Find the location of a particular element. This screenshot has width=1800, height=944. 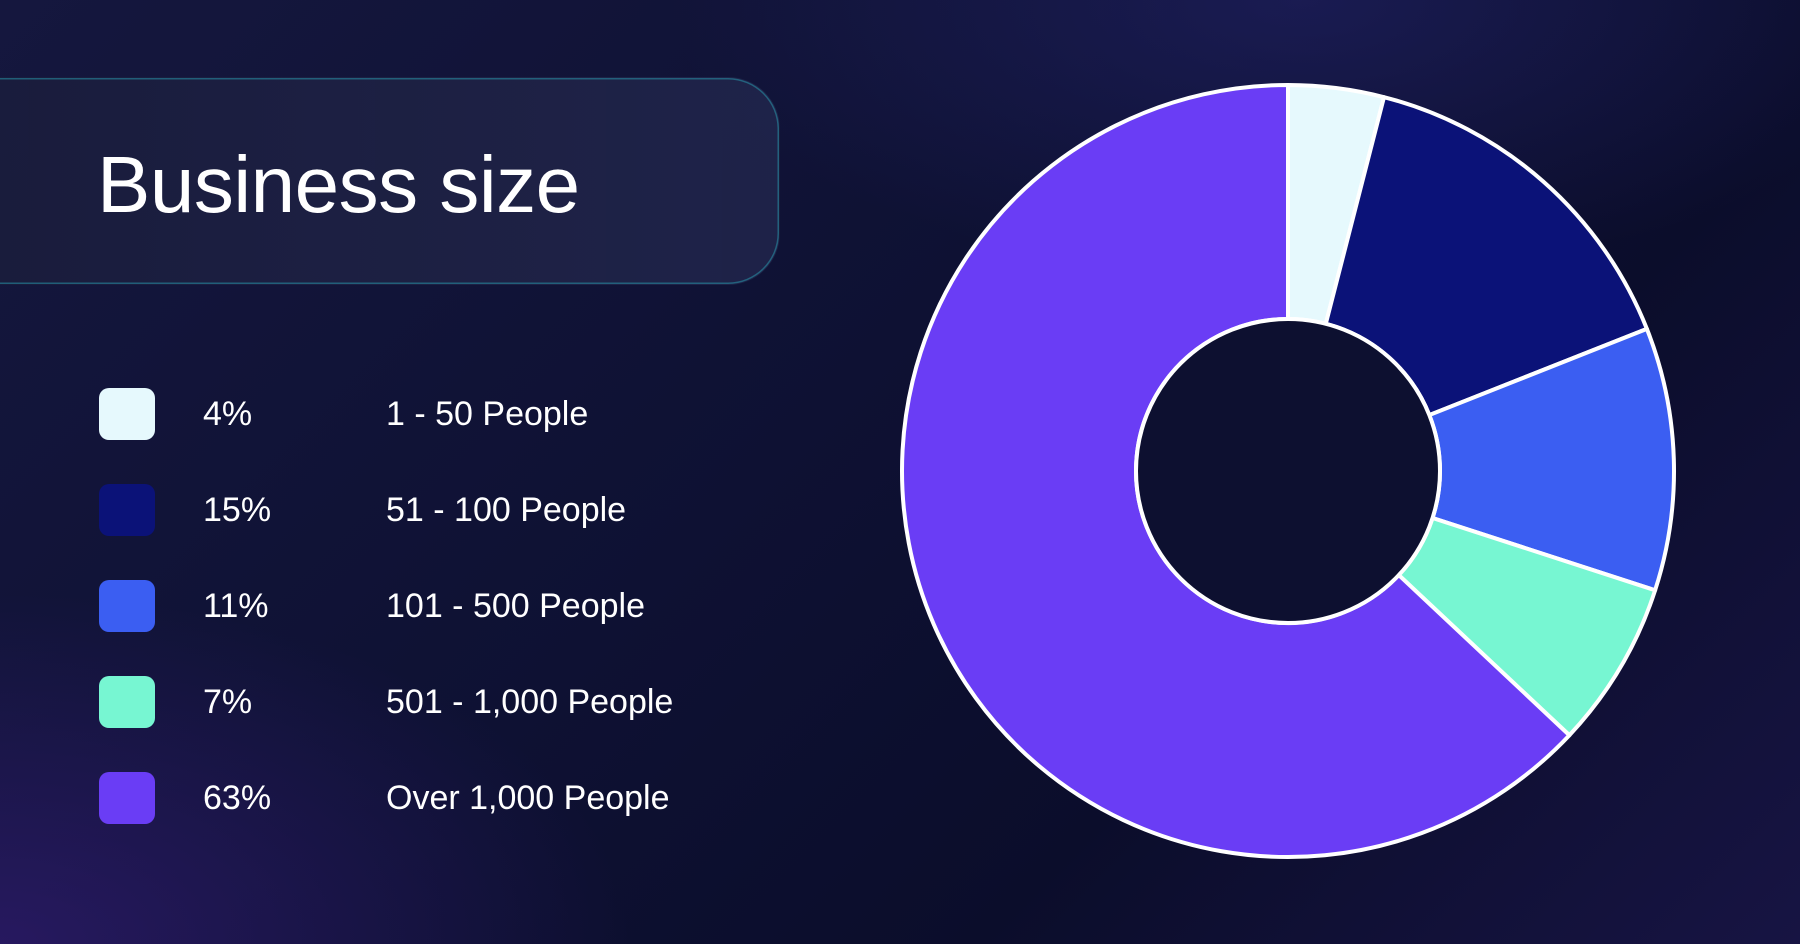

legend-item: 7% 501 - 1,000 People is located at coordinates (418, 722).